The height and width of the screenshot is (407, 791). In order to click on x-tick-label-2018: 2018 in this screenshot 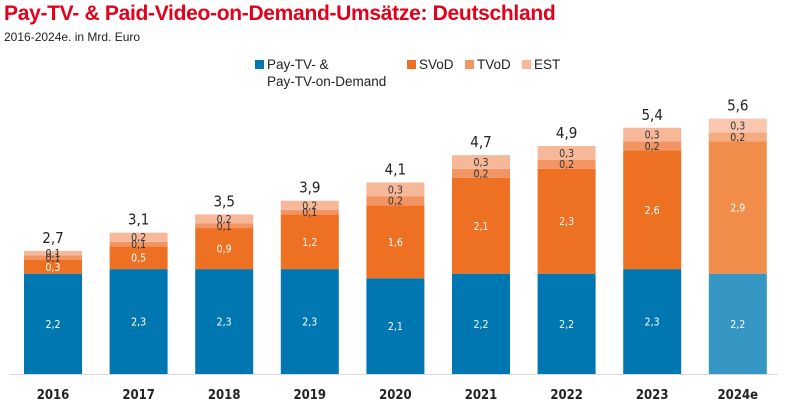, I will do `click(224, 395)`.